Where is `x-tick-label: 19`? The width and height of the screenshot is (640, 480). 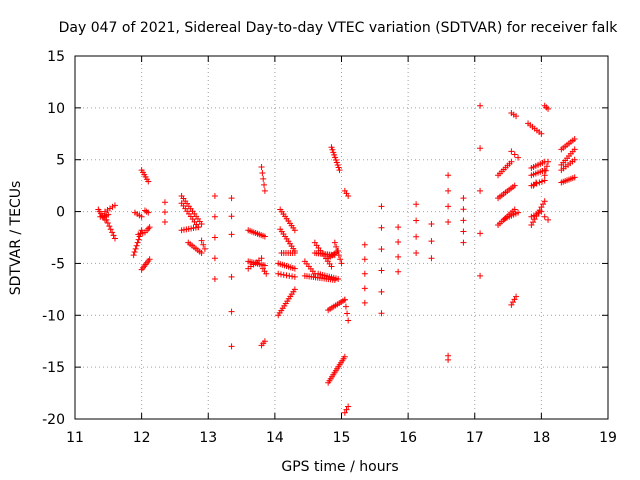
x-tick-label: 19 is located at coordinates (608, 438).